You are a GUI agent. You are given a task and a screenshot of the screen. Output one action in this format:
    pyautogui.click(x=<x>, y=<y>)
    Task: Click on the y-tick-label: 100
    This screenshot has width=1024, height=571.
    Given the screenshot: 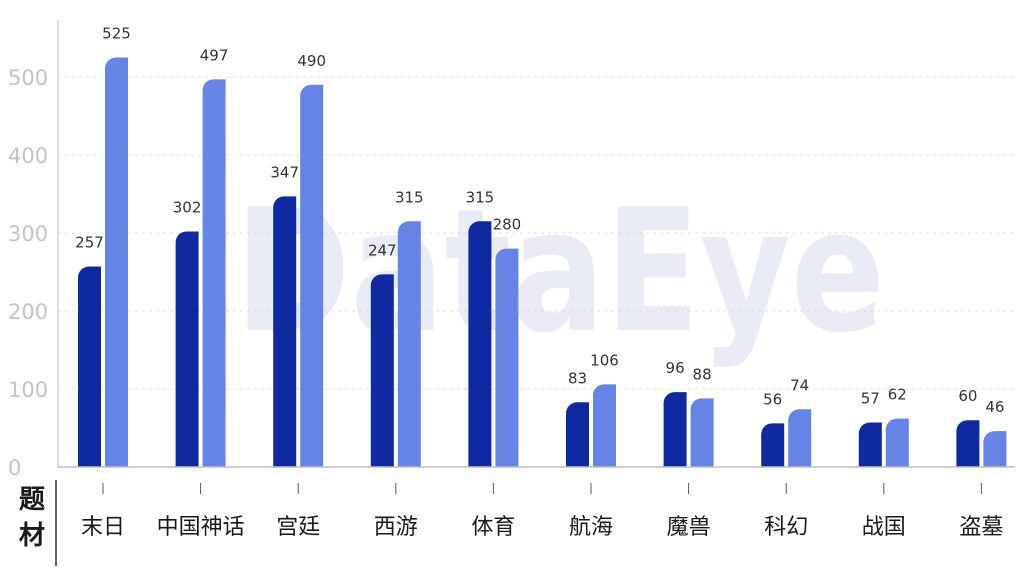 What is the action you would take?
    pyautogui.click(x=28, y=390)
    